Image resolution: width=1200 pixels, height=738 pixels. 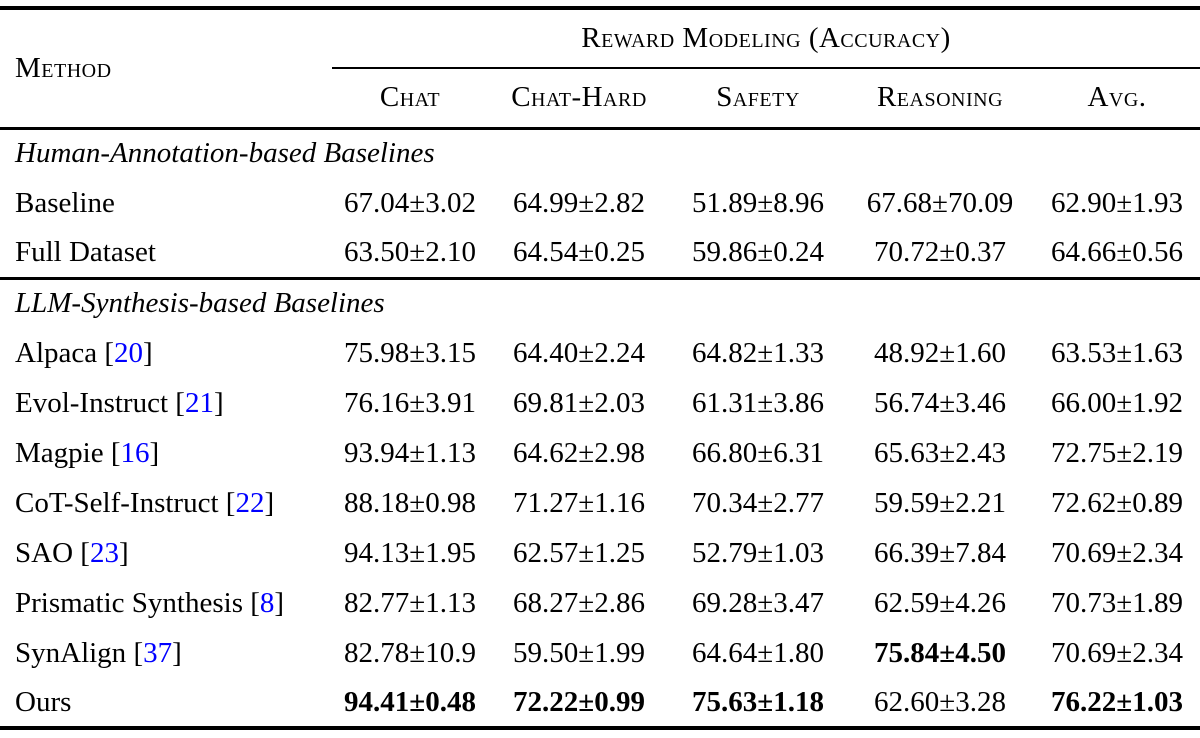 I want to click on citation-link: 23, so click(x=104, y=552).